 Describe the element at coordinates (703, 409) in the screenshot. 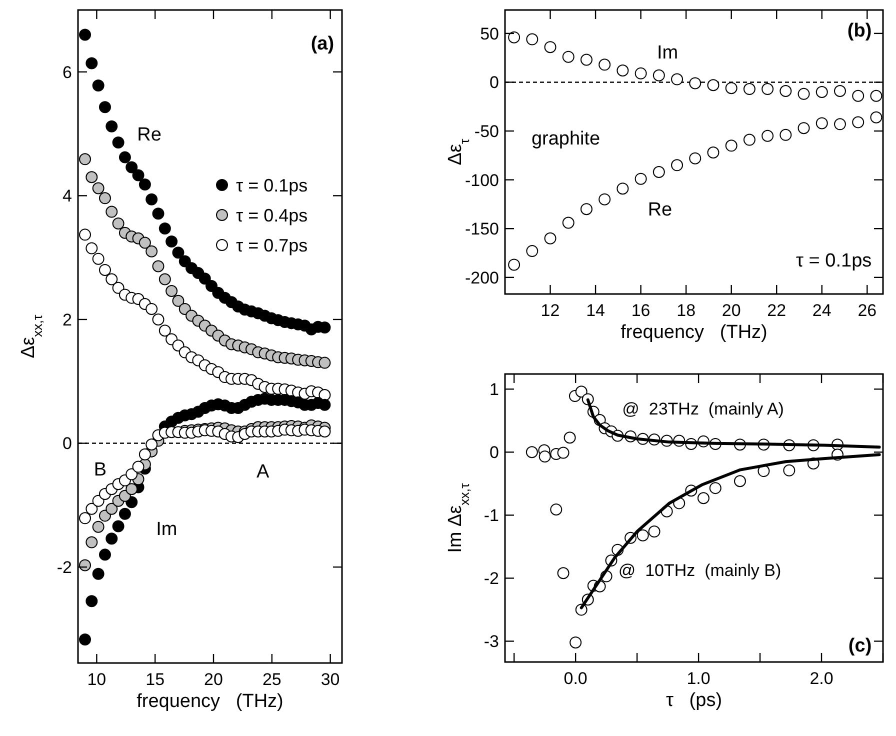

I see `legend-label: @ 23THz (mainly A)` at that location.